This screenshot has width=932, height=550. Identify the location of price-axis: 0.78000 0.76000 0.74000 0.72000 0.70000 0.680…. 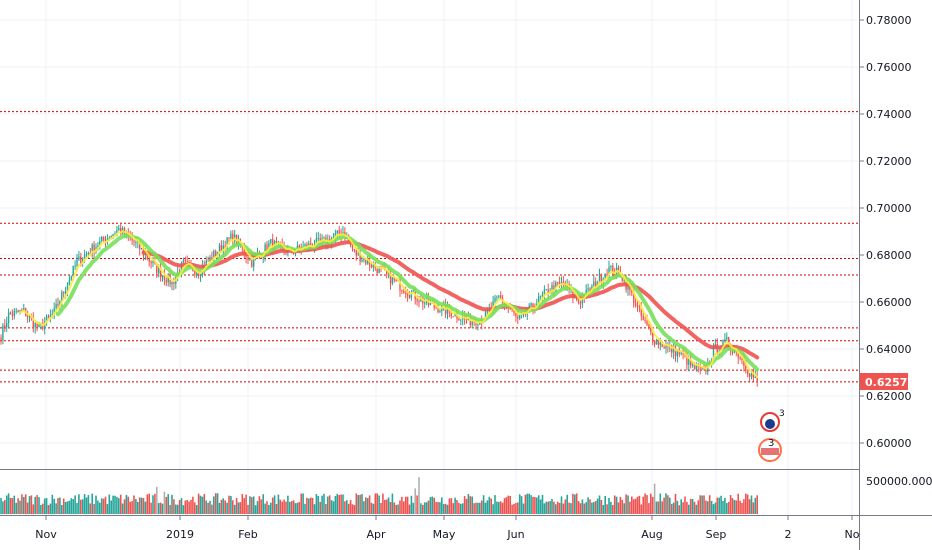
(885, 232).